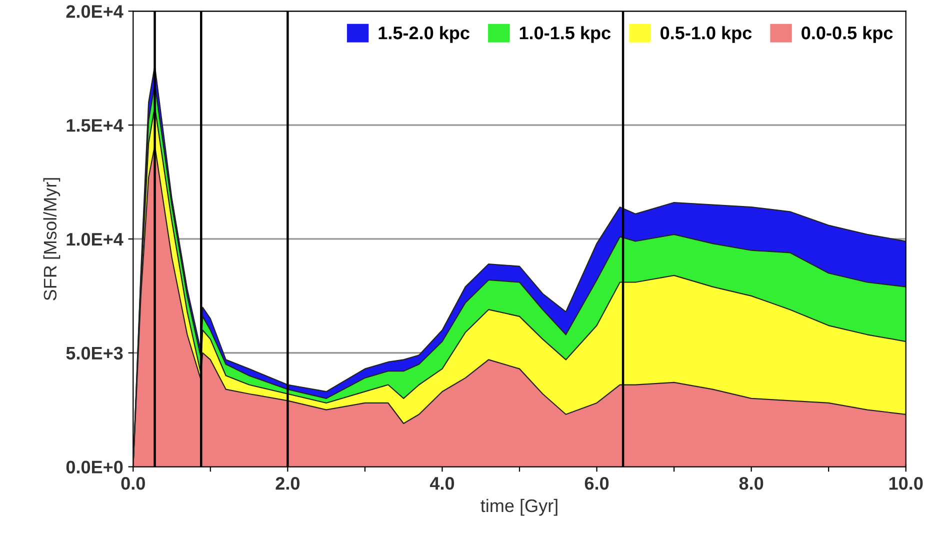 Image resolution: width=931 pixels, height=559 pixels. I want to click on x-tick-label: 2.0, so click(288, 483).